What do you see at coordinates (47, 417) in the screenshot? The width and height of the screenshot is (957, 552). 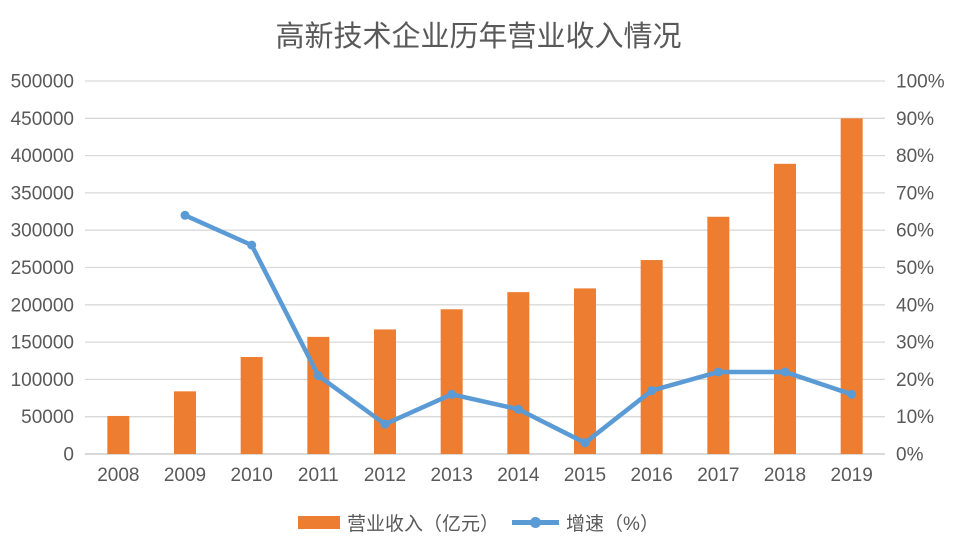 I see `y-axis-left-label: 50000` at bounding box center [47, 417].